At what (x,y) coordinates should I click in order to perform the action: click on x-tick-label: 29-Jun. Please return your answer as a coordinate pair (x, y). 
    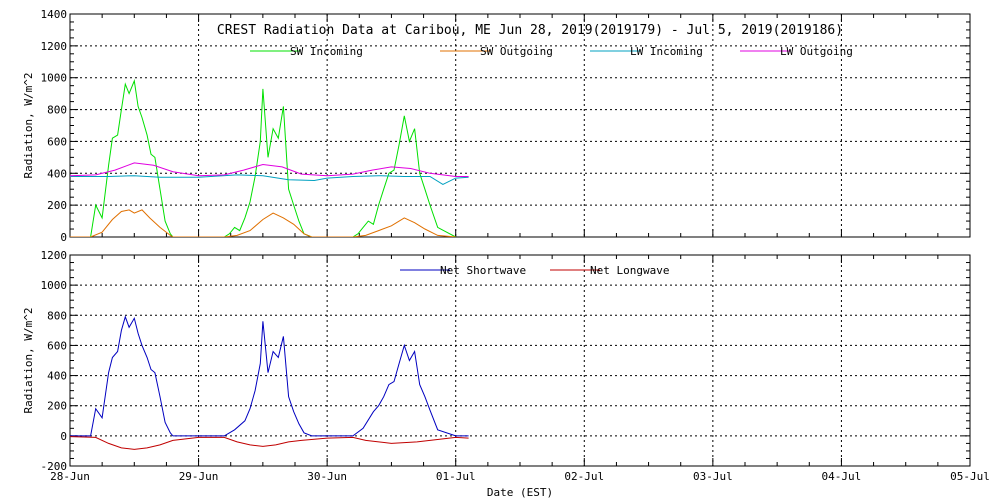
    Looking at the image, I should click on (199, 476).